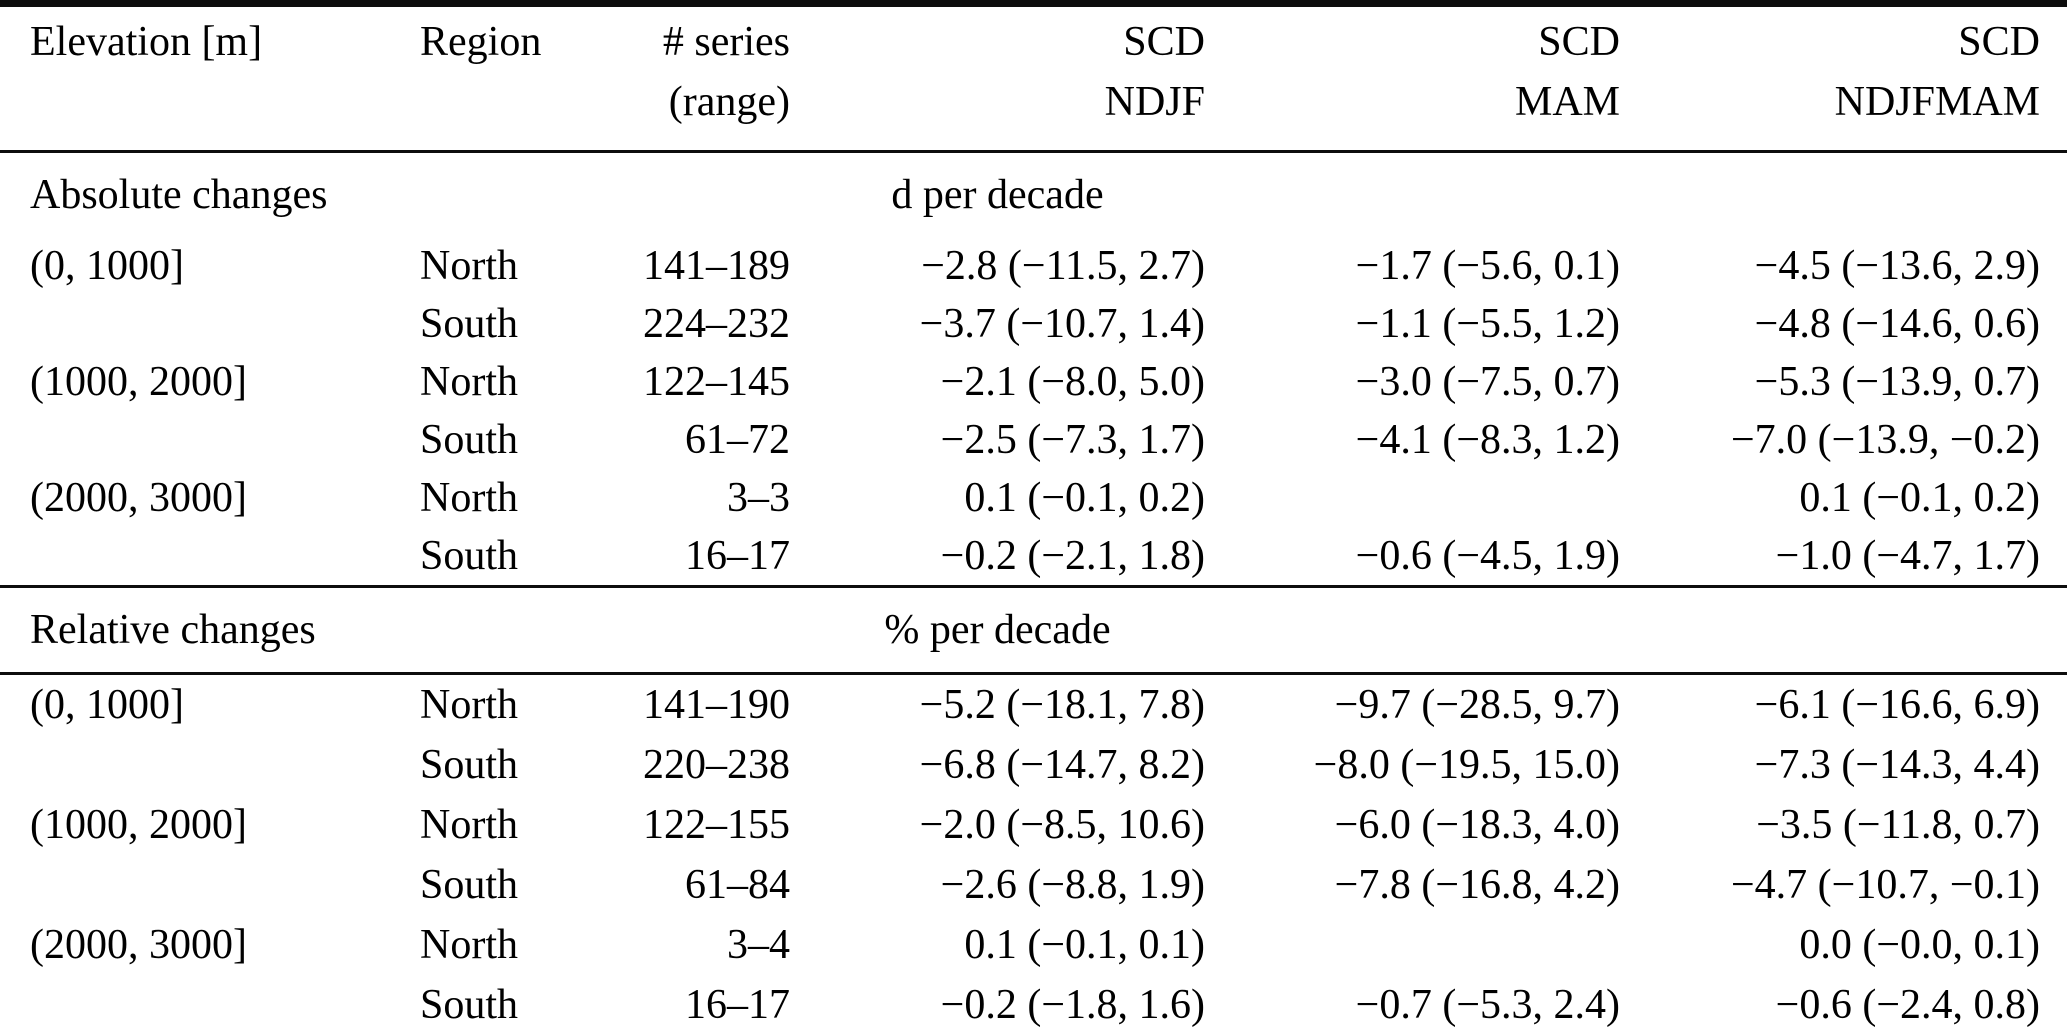  What do you see at coordinates (997, 78) in the screenshot?
I see `header-scd-ndjf: SCD NDJF` at bounding box center [997, 78].